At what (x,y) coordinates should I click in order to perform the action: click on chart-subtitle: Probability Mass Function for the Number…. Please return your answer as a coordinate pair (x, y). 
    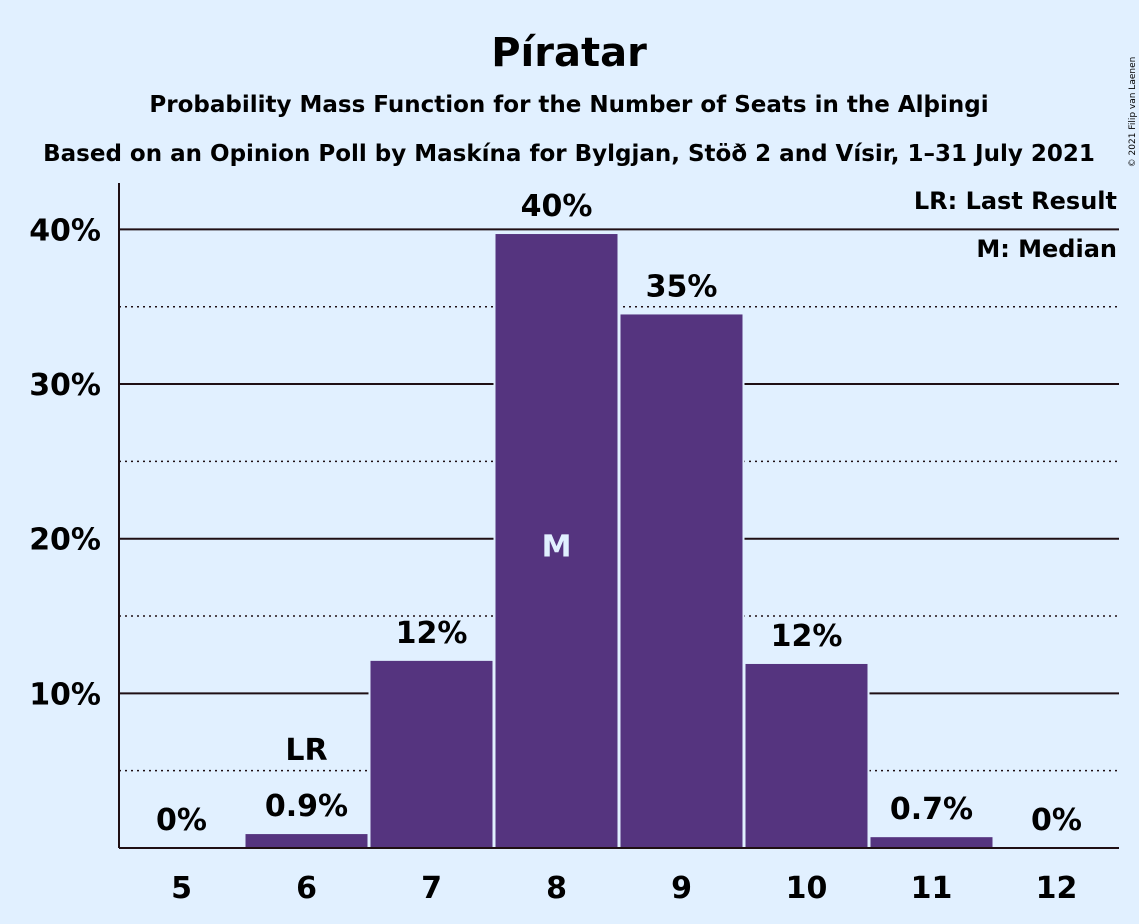
    Looking at the image, I should click on (568, 105).